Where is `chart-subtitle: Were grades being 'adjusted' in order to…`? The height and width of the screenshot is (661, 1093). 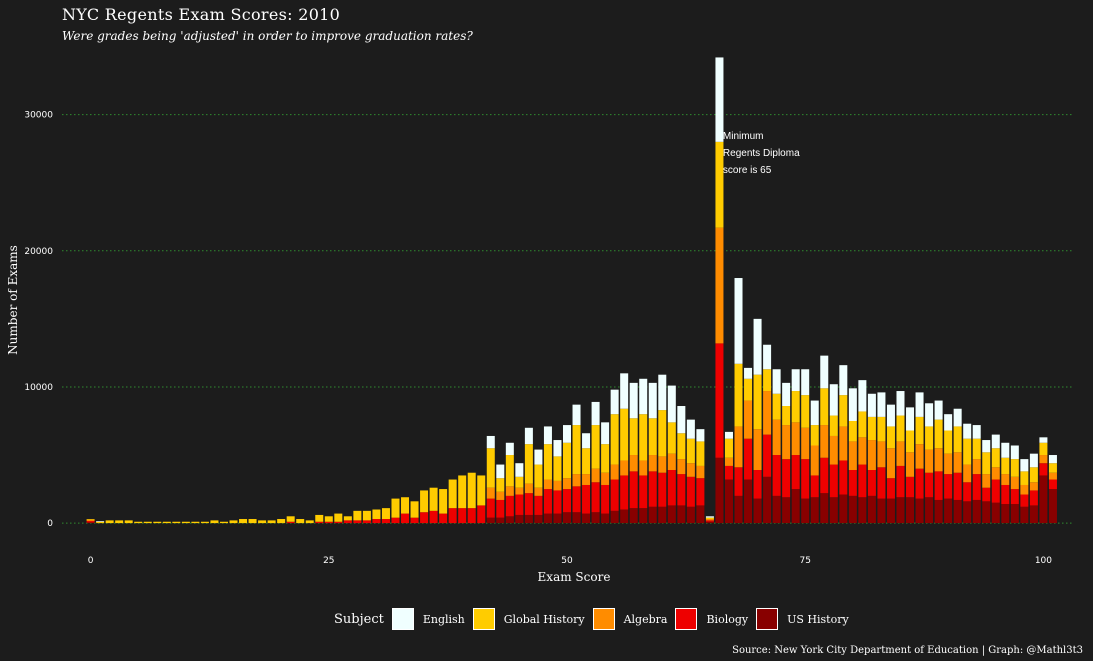
chart-subtitle: Were grades being 'adjusted' in order to… is located at coordinates (267, 36).